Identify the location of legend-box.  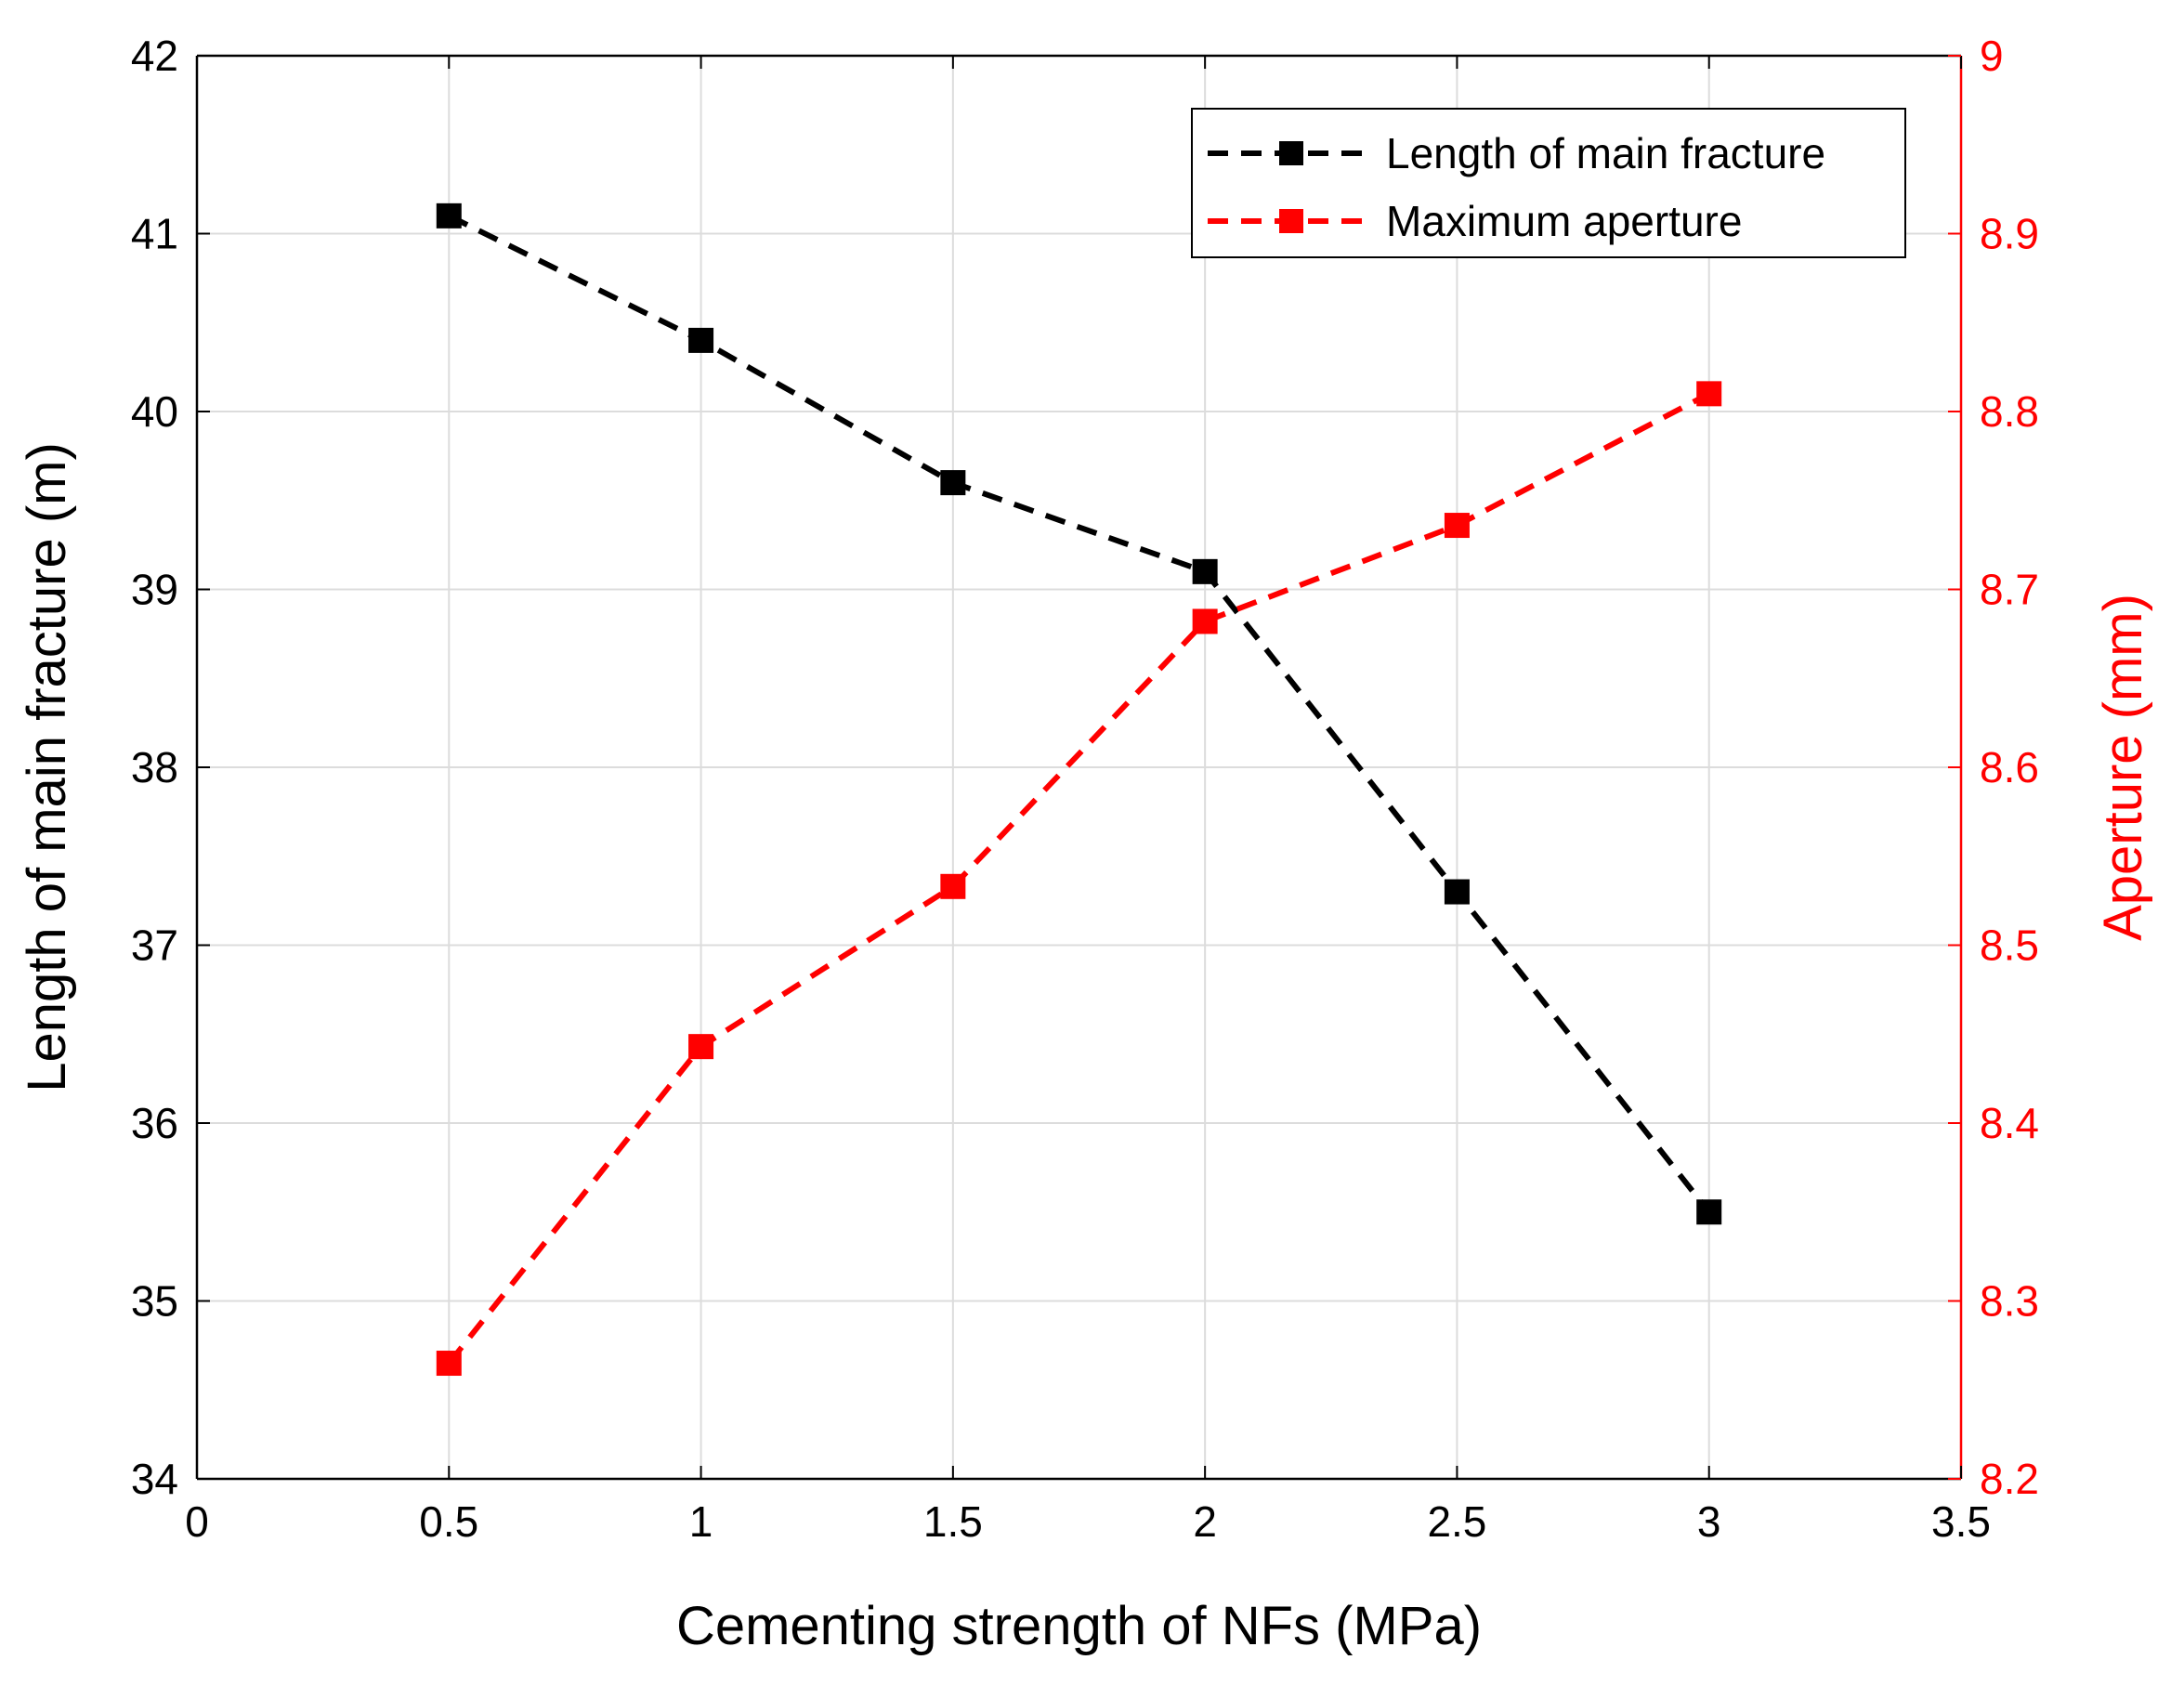
(1548, 183).